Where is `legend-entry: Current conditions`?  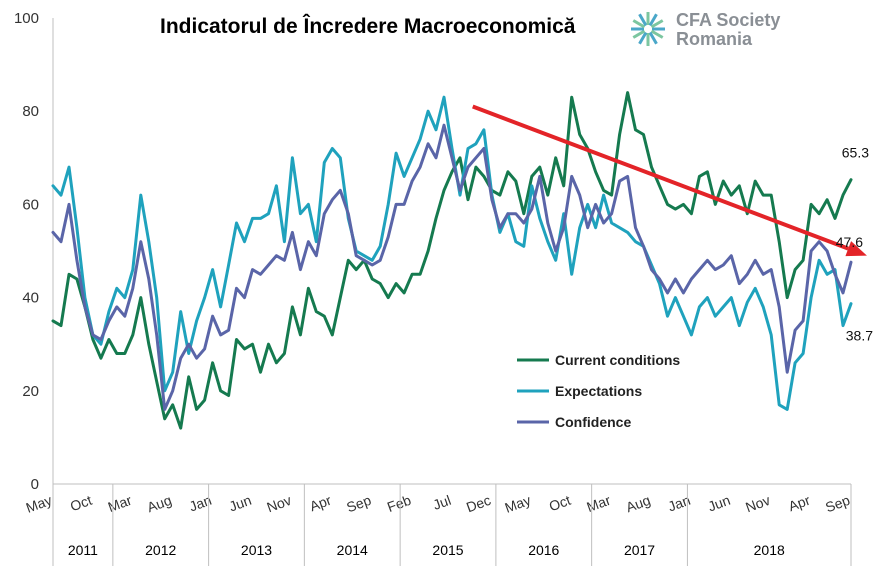
legend-entry: Current conditions is located at coordinates (617, 360).